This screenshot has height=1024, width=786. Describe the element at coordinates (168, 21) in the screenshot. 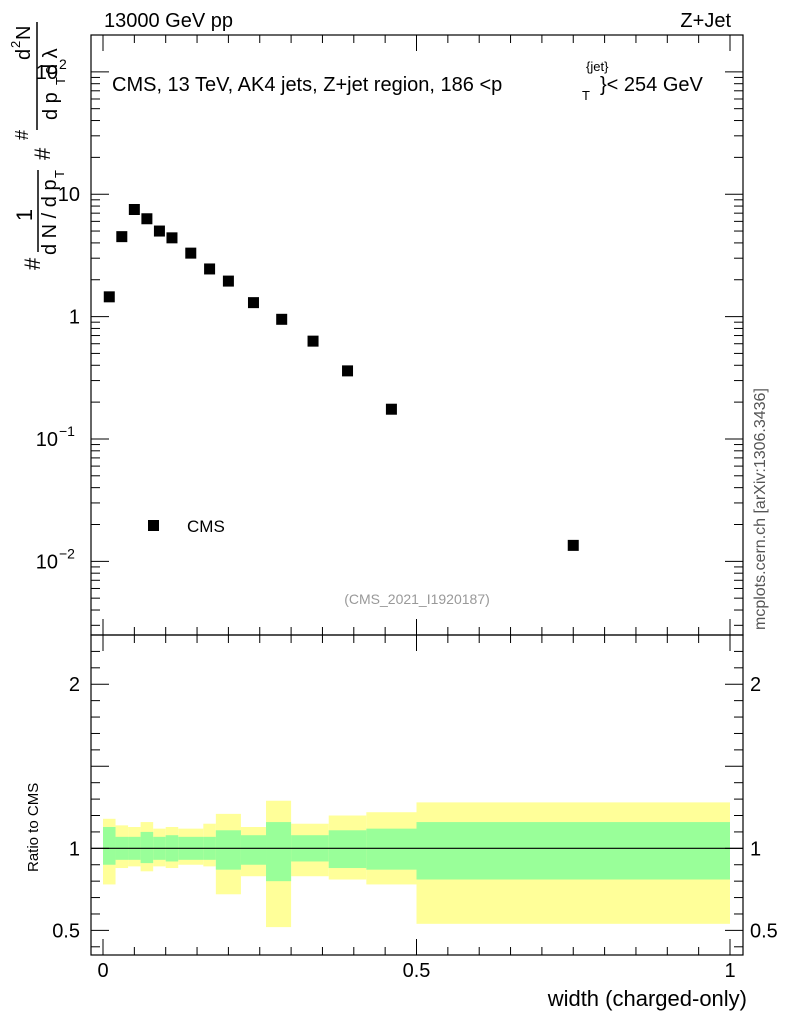

I see `energy-label: 13000 GeV pp` at that location.